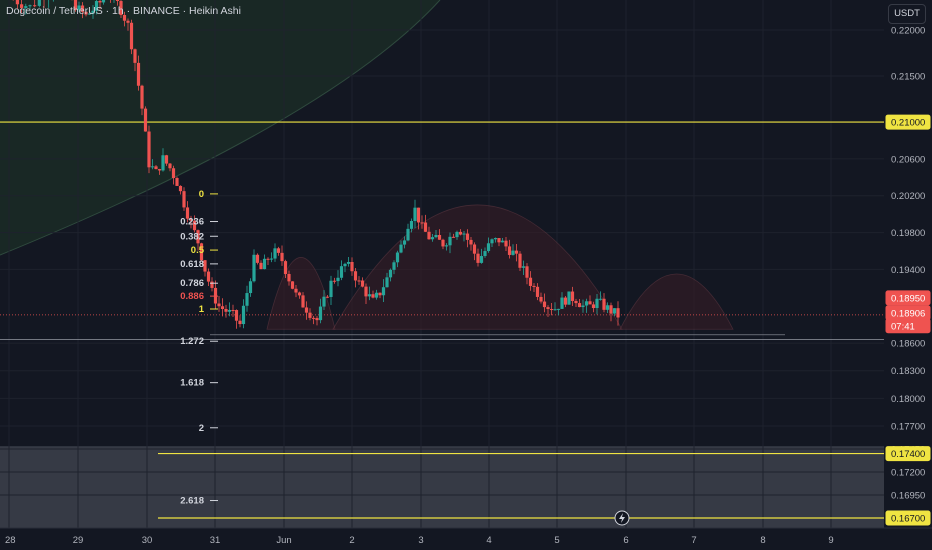 The image size is (932, 550). Describe the element at coordinates (830, 540) in the screenshot. I see `time-tick-label: 9` at that location.